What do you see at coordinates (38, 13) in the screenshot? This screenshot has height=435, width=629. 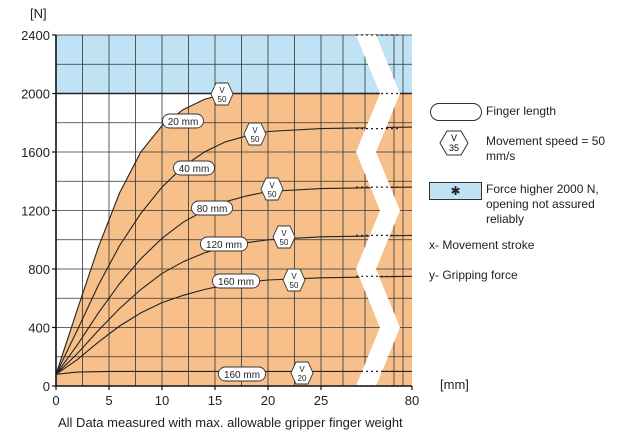 I see `y-unit-label: [N]` at bounding box center [38, 13].